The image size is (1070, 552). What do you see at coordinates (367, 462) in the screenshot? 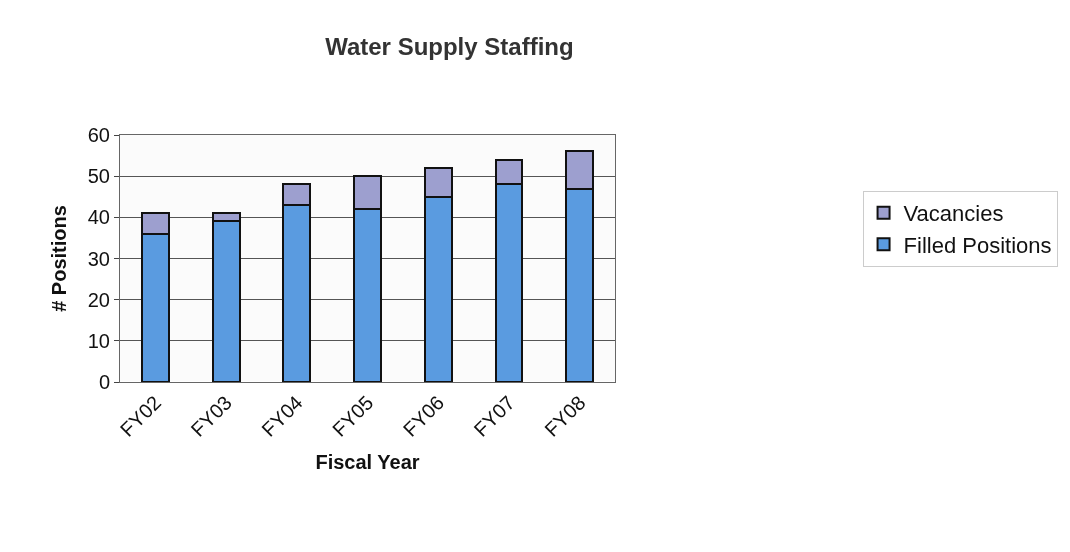
I see `x-axis-title: Fiscal Year` at bounding box center [367, 462].